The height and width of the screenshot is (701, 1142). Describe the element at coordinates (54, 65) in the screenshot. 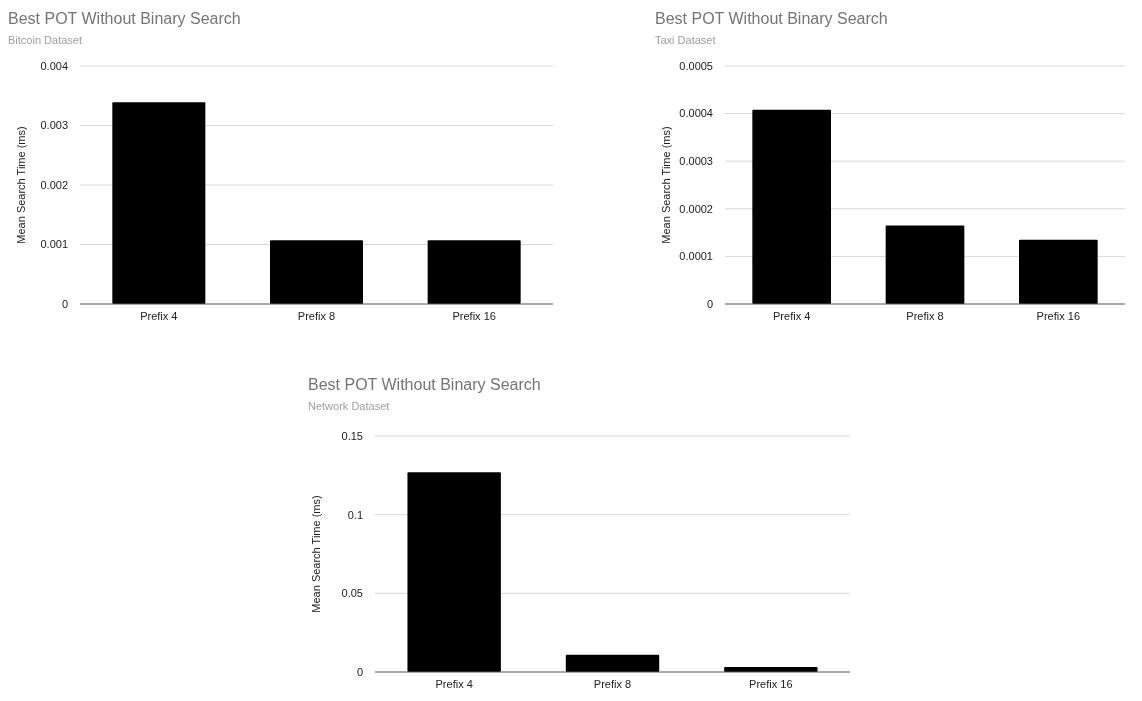

I see `y-tick-label: 0.004` at that location.